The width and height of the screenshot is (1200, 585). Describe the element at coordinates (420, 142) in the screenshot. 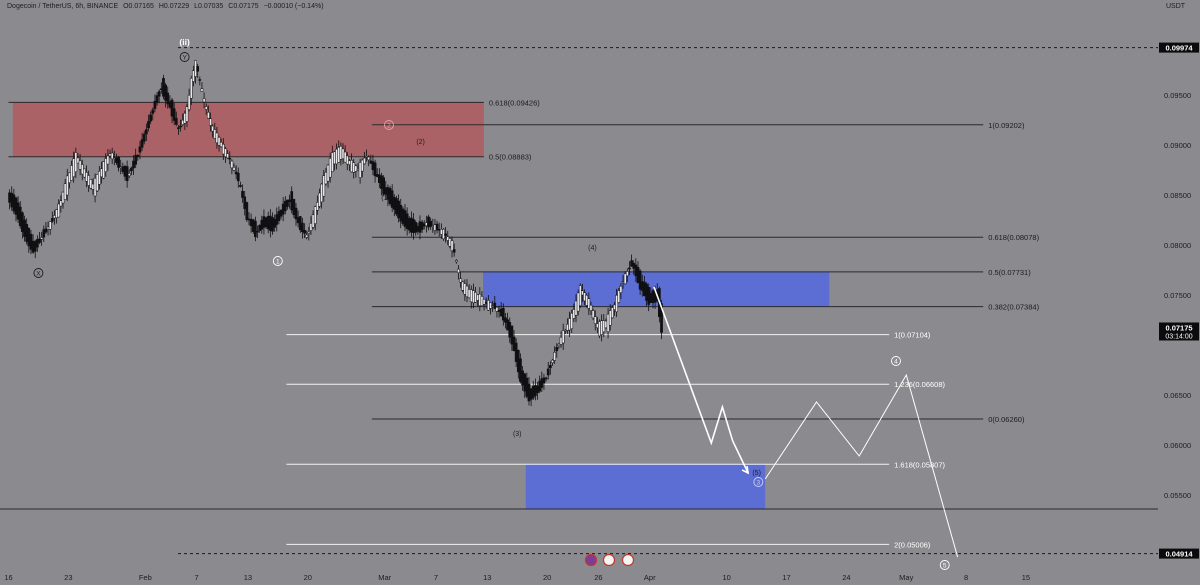

I see `wave-label: (2)` at that location.